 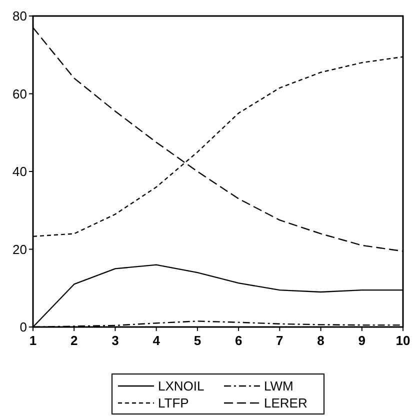 I want to click on x-tick-label: 4, so click(x=156, y=340).